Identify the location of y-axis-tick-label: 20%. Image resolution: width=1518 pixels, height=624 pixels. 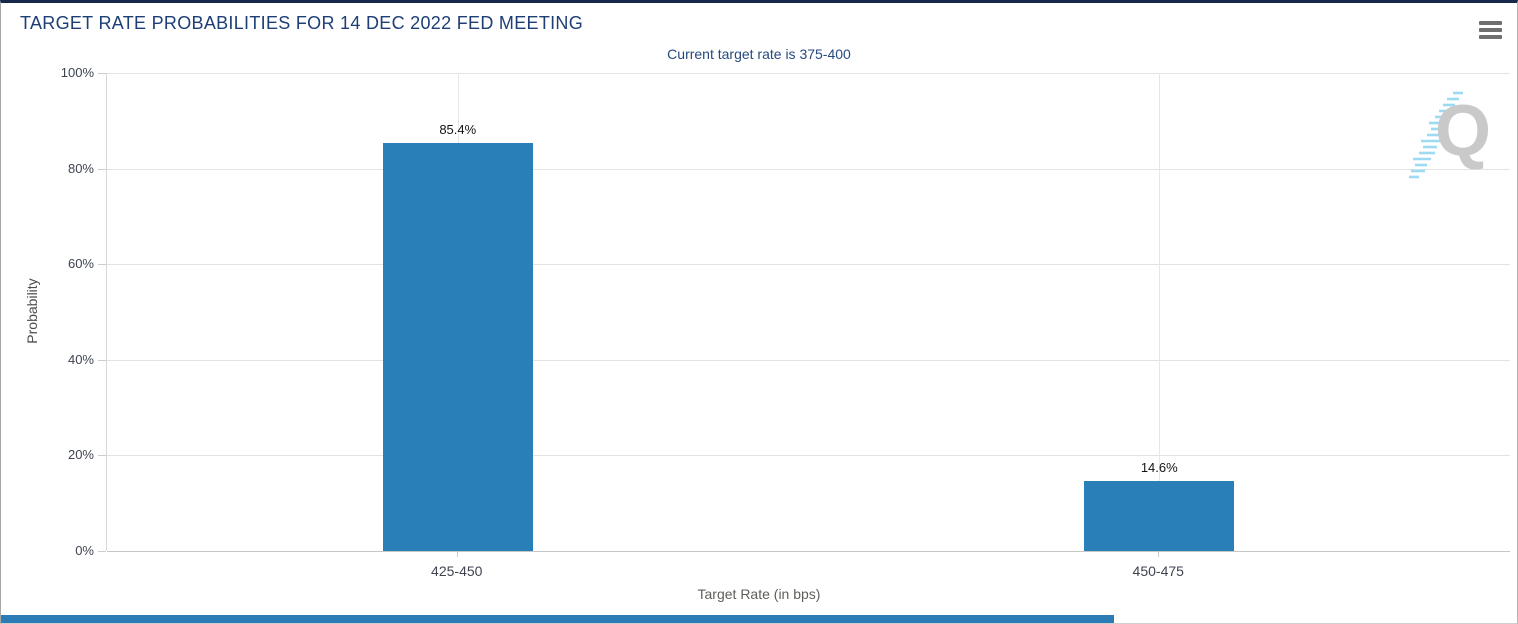
(80, 455).